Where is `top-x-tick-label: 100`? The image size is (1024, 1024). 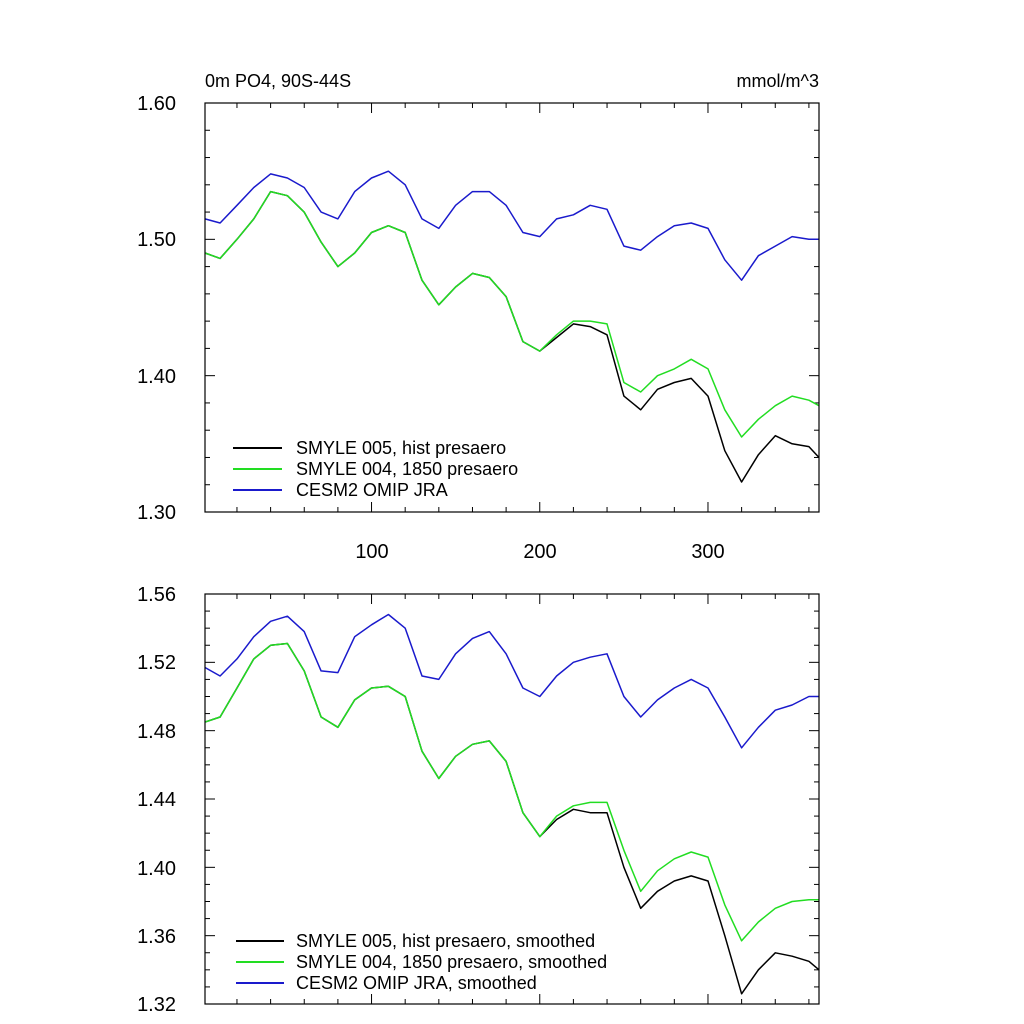
top-x-tick-label: 100 is located at coordinates (371, 552).